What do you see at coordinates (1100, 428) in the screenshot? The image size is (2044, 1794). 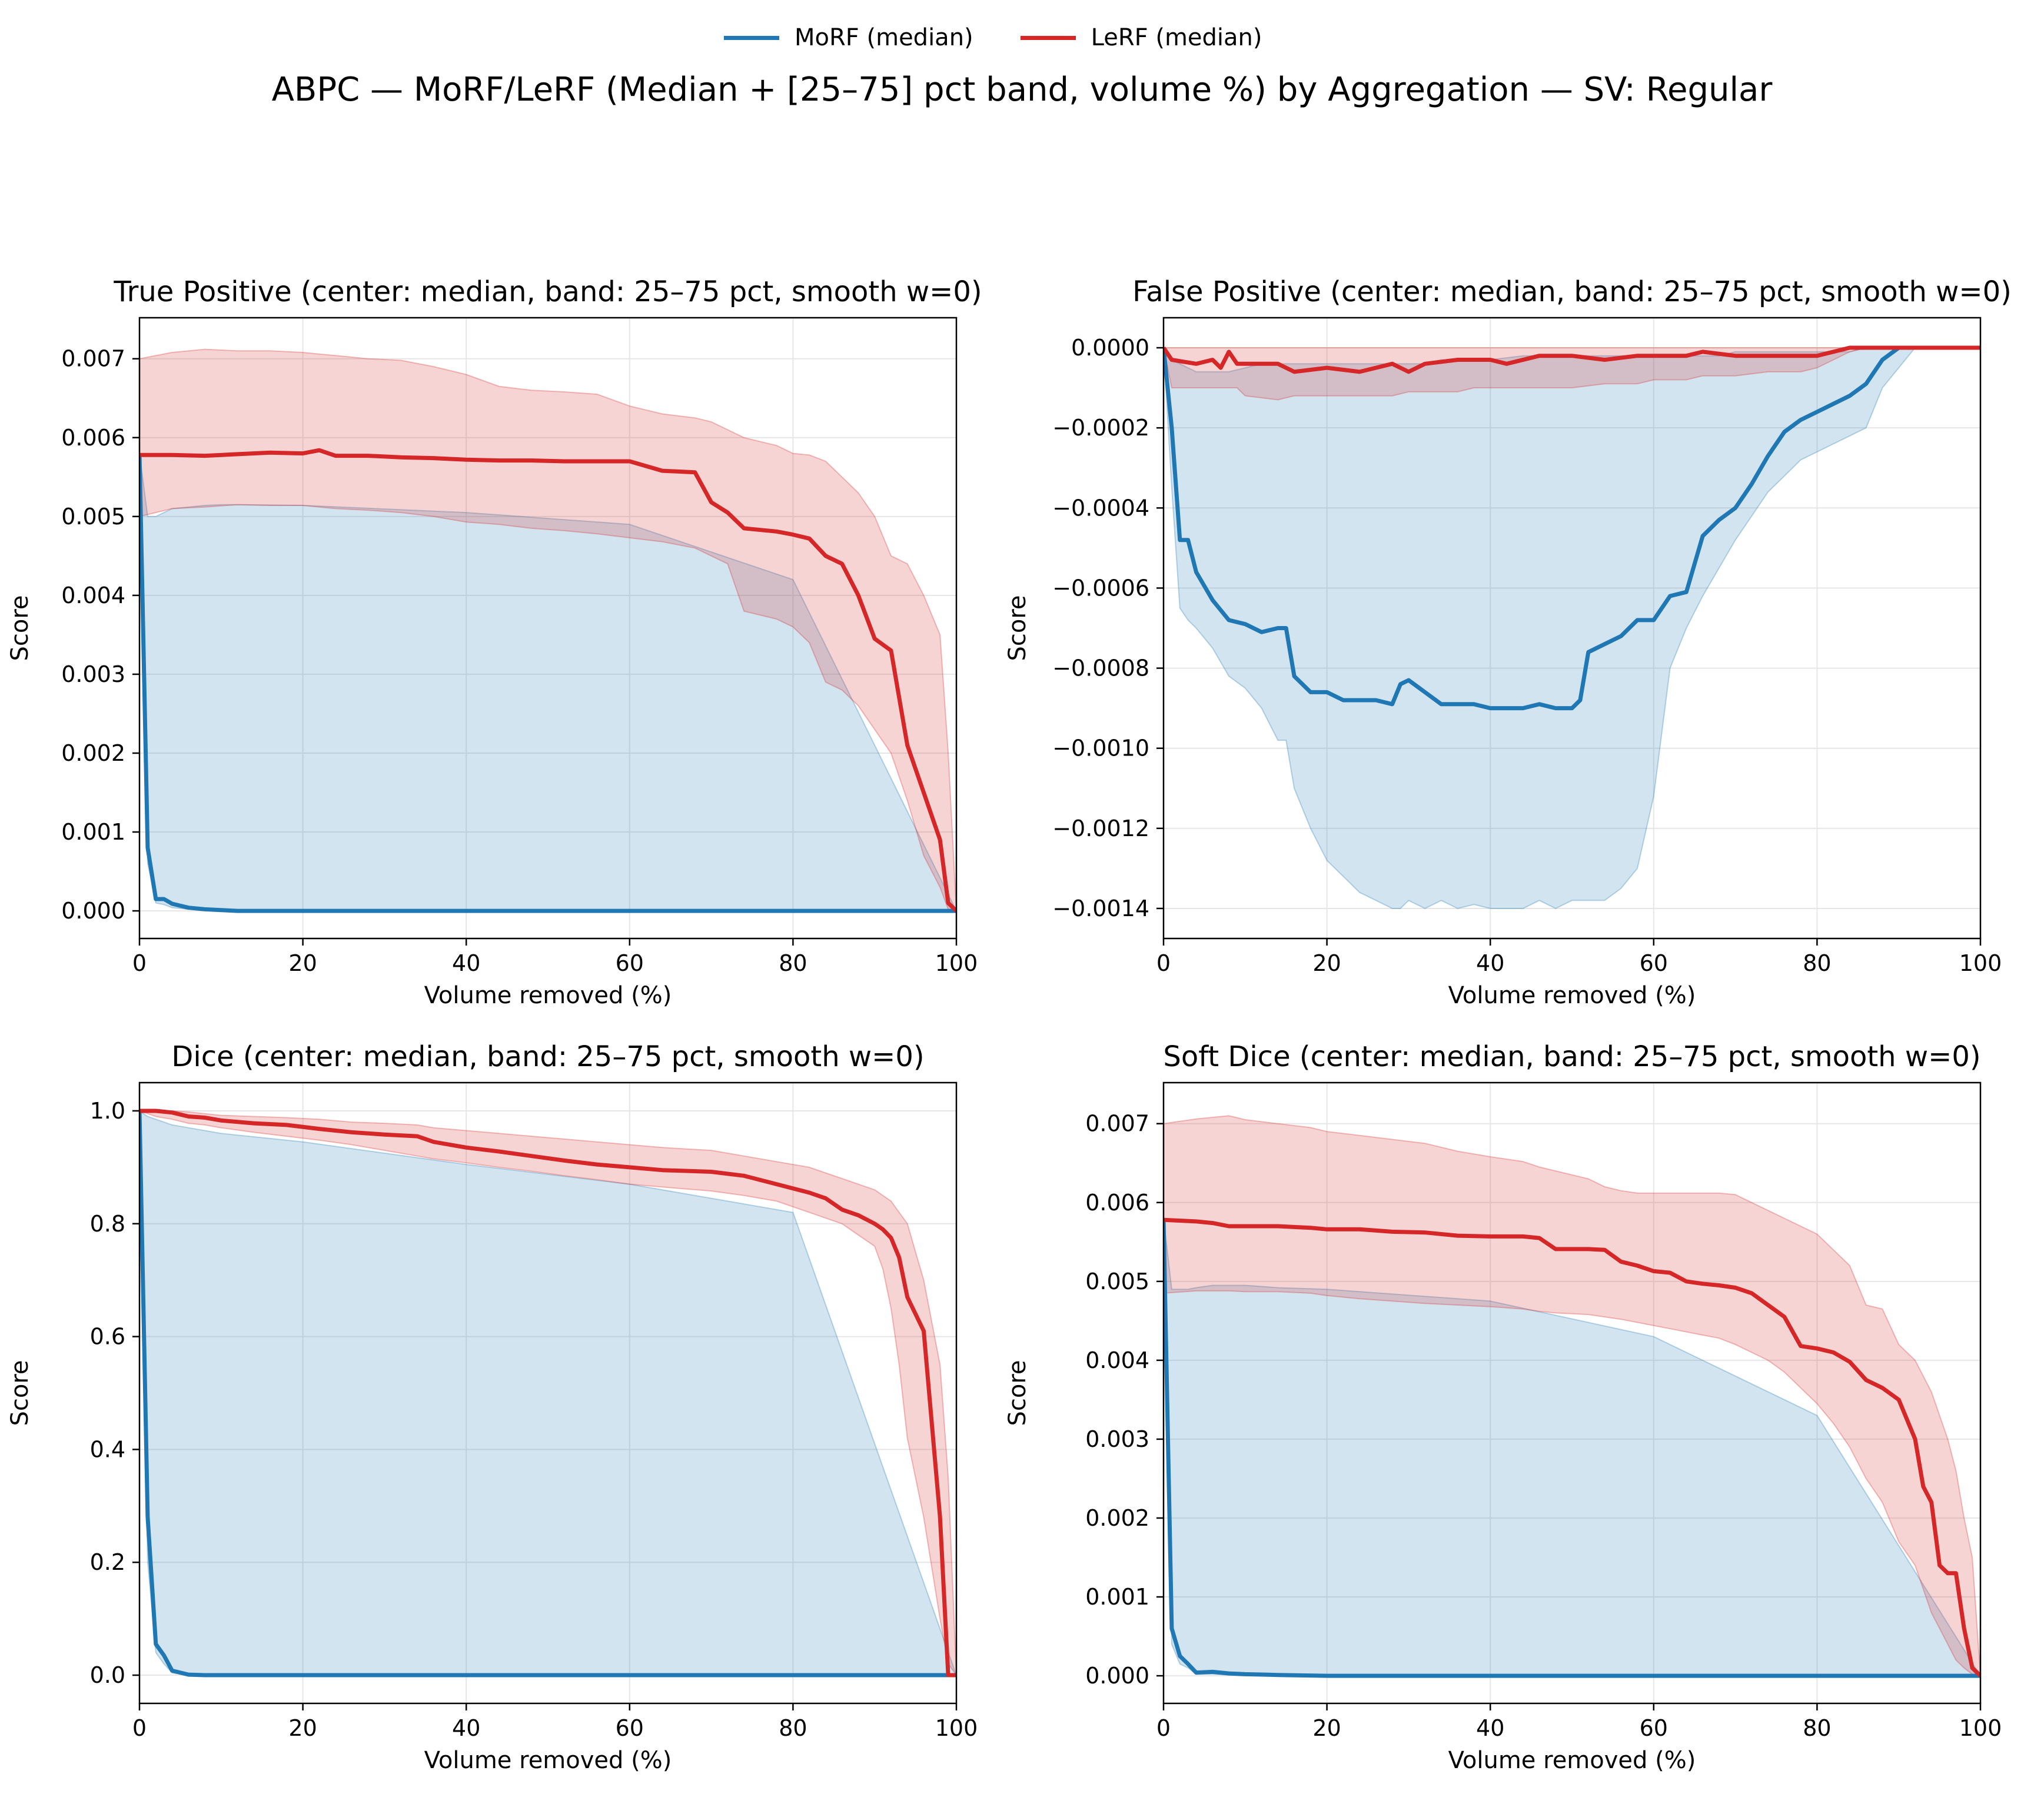 I see `y-tick-label: −0.0002` at bounding box center [1100, 428].